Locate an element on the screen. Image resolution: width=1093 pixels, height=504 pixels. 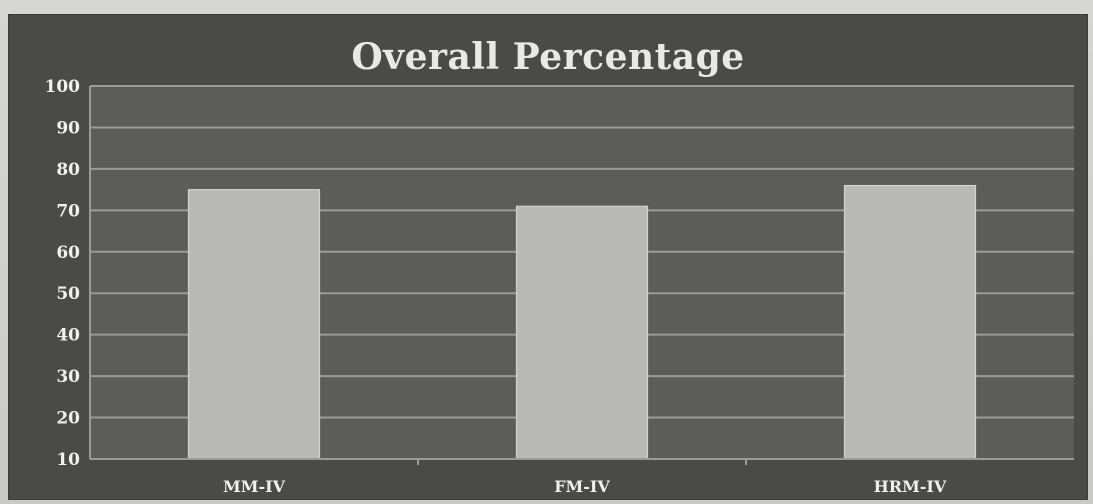
y-tick-label: 100 is located at coordinates (63, 87).